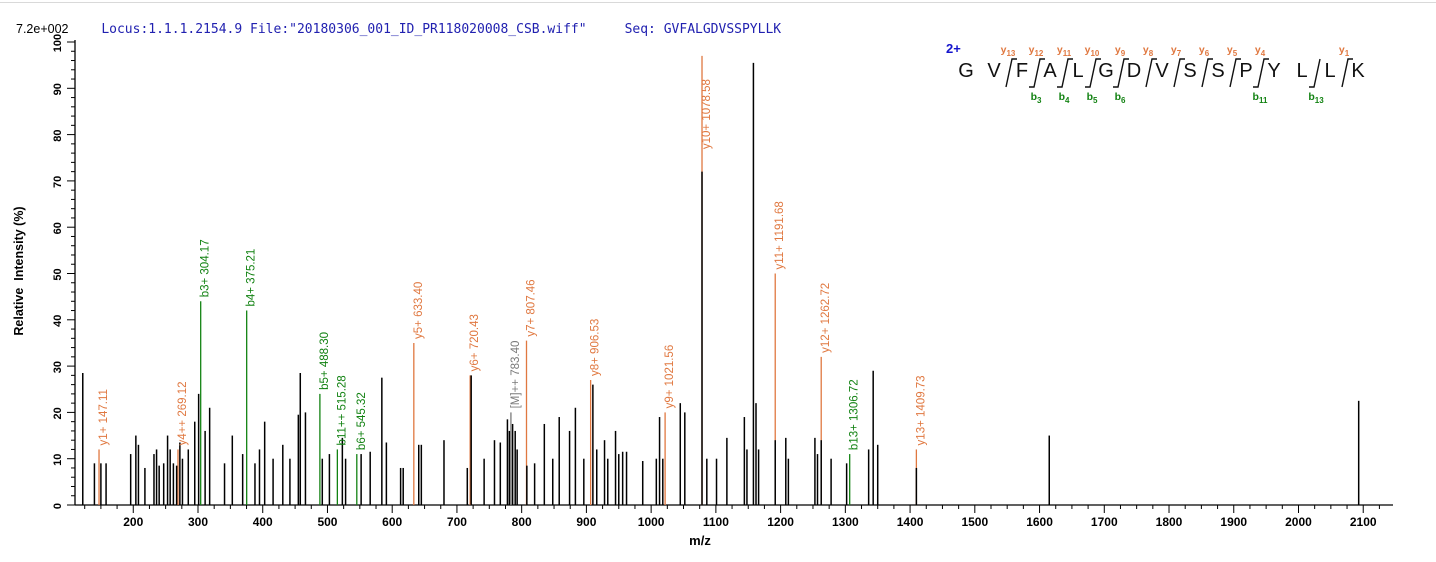 The image size is (1436, 562). I want to click on b-ion-label: b11, so click(1260, 98).